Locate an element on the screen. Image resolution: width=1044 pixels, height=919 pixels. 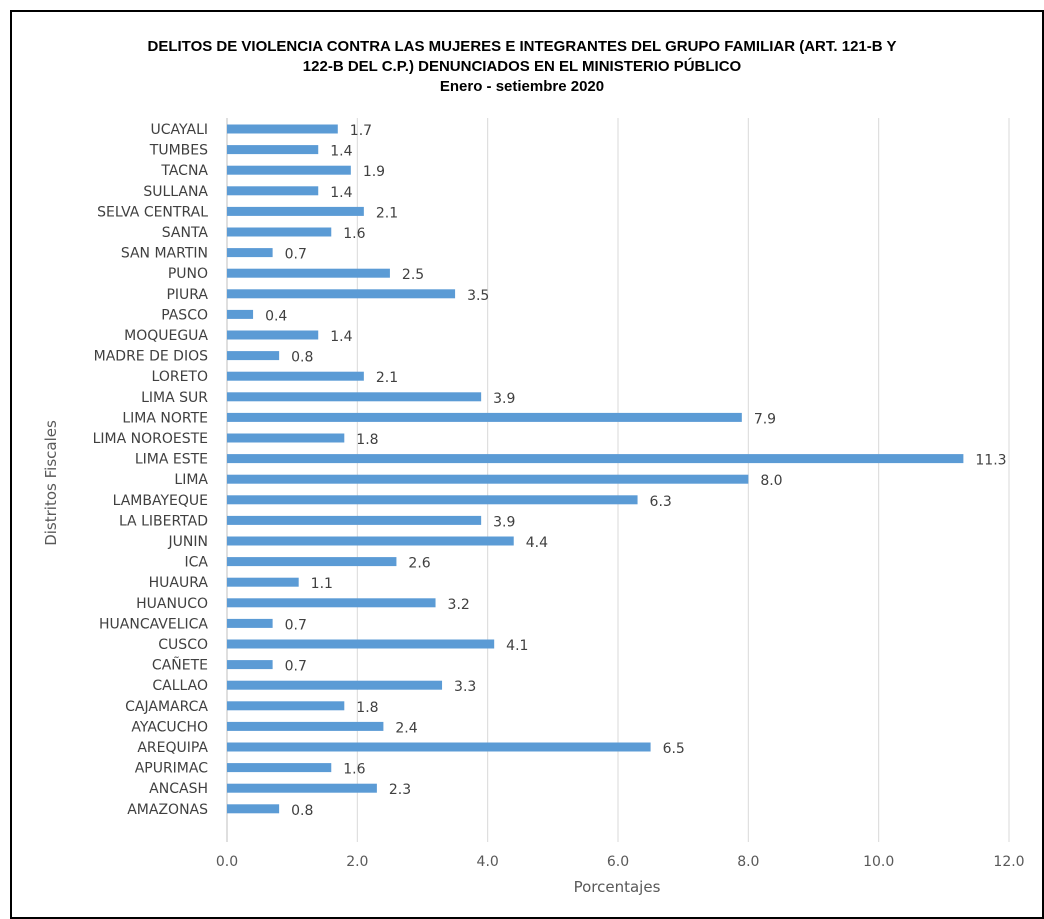
category-label: JUNIN is located at coordinates (188, 542).